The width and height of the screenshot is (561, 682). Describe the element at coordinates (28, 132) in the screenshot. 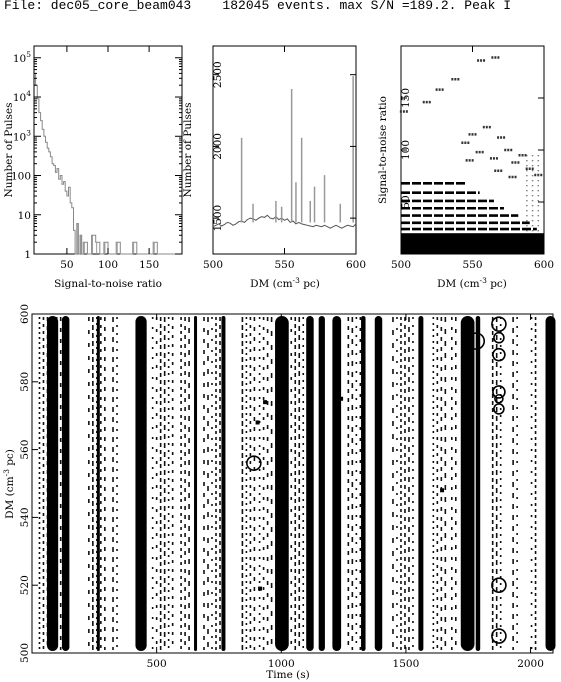

I see `y-tick-label-exp: 3` at that location.